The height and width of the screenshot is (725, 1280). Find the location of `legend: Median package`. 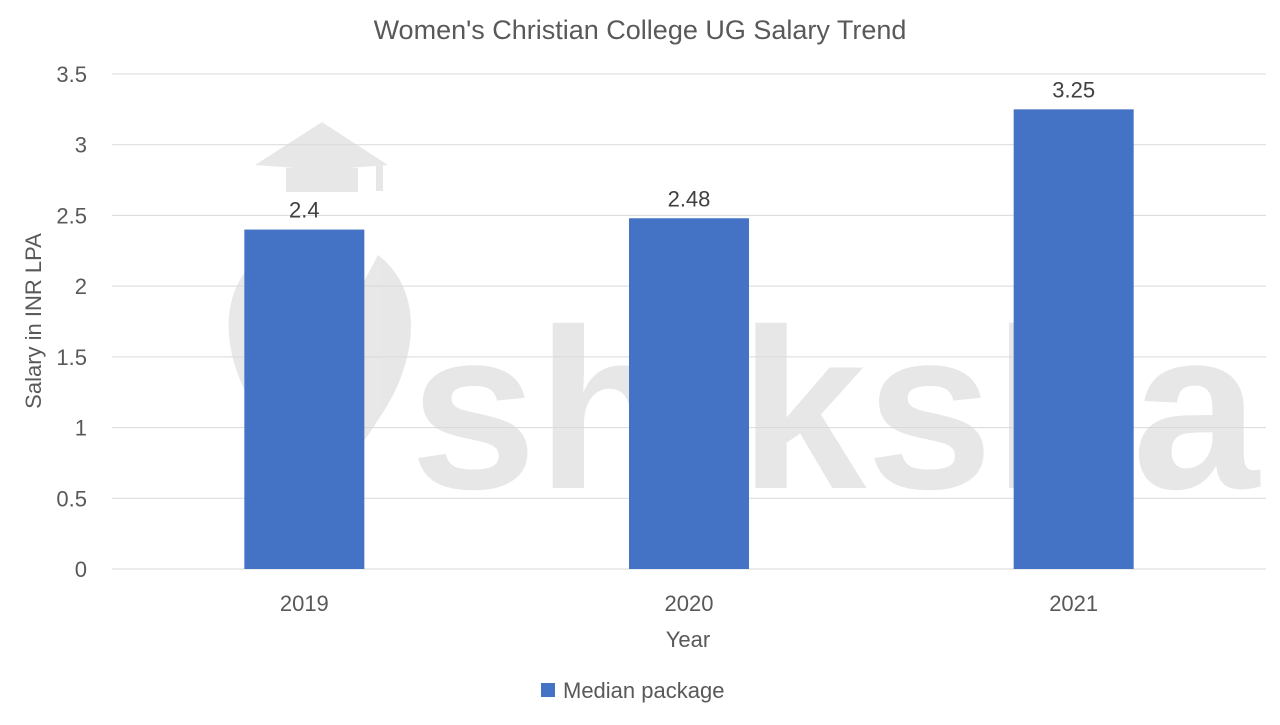

legend: Median package is located at coordinates (632, 690).